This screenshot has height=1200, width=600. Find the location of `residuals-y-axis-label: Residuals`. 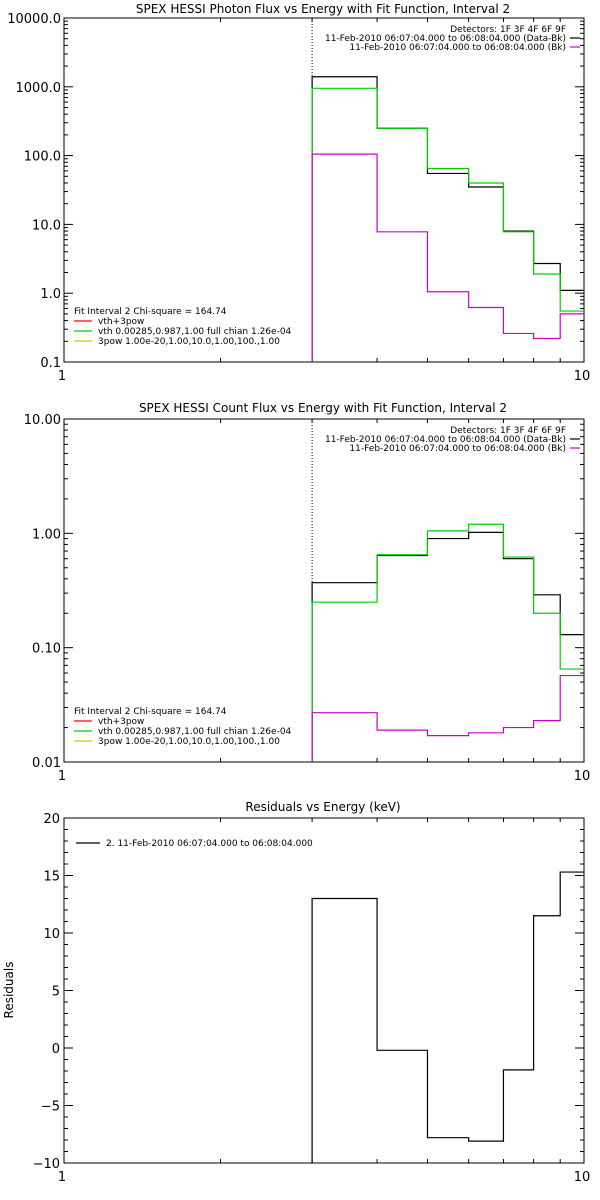

residuals-y-axis-label: Residuals is located at coordinates (9, 990).